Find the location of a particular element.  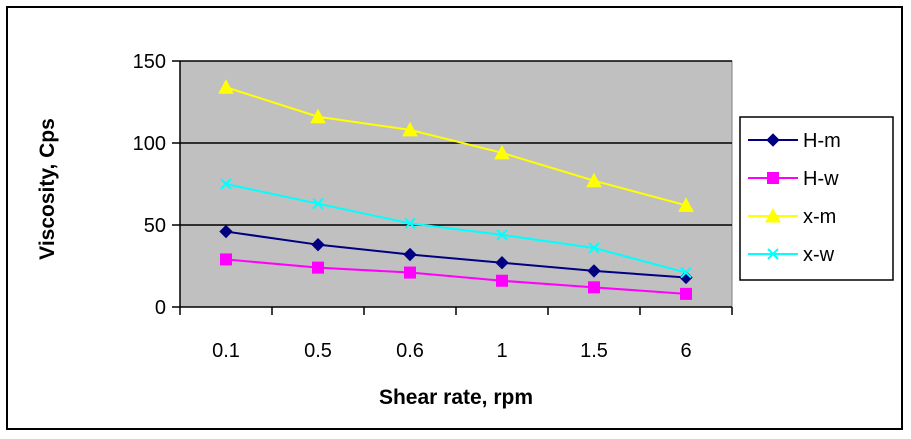

x-axis-label: Shear rate, rpm is located at coordinates (456, 397).